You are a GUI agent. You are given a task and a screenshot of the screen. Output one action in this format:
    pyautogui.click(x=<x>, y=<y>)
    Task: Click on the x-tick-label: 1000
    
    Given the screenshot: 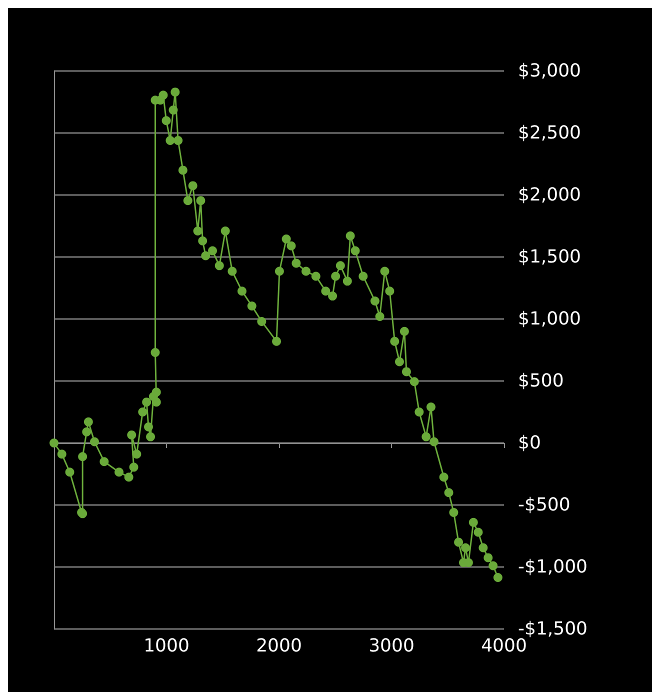 What is the action you would take?
    pyautogui.click(x=167, y=646)
    